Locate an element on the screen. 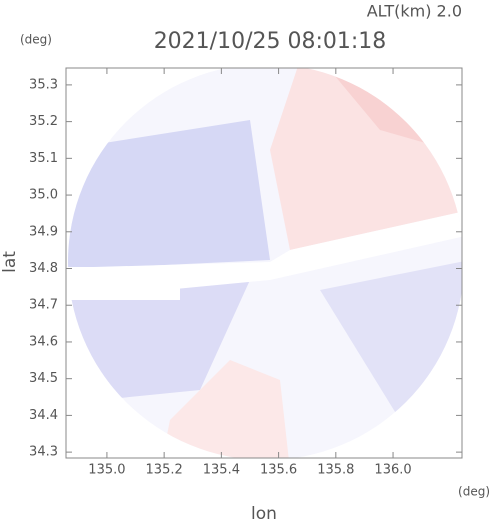  x-tick-label: 135.4 is located at coordinates (221, 470).